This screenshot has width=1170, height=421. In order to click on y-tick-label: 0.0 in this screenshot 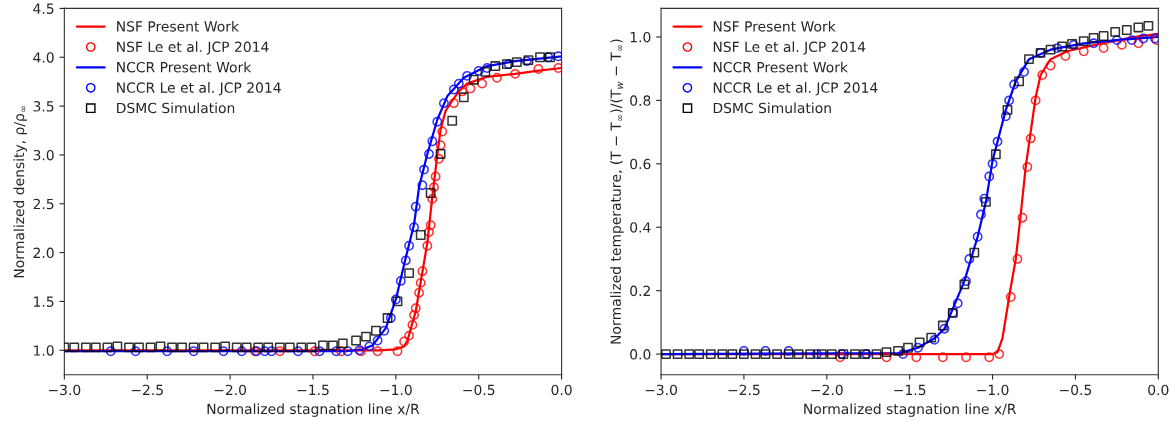, I will do `click(640, 354)`.